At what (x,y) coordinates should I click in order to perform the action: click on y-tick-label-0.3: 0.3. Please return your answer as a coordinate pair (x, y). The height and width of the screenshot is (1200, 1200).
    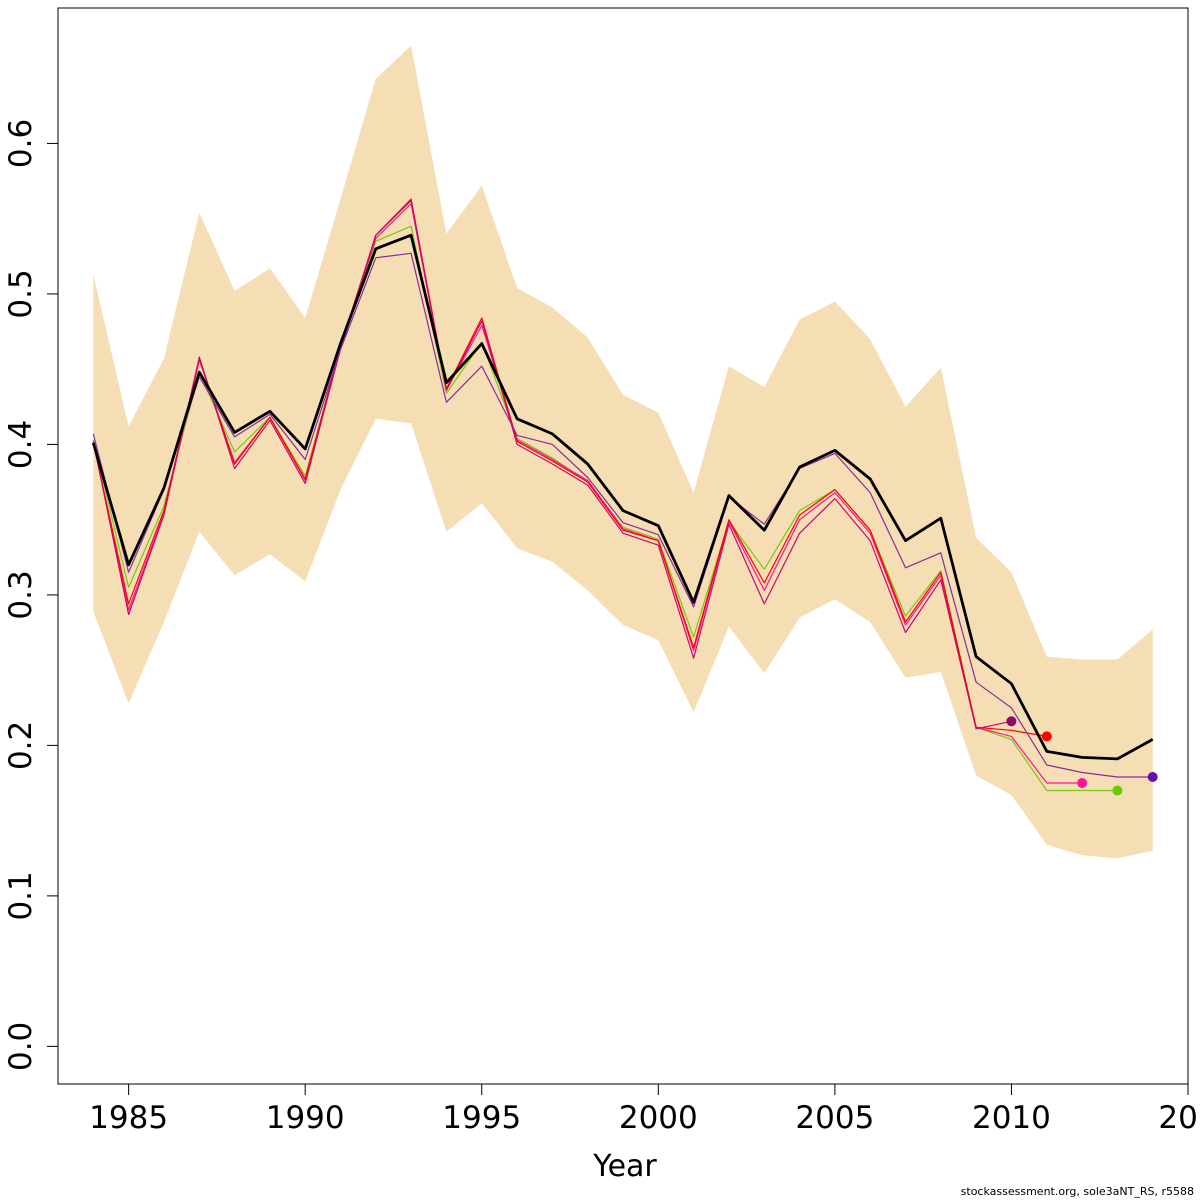
    Looking at the image, I should click on (21, 594).